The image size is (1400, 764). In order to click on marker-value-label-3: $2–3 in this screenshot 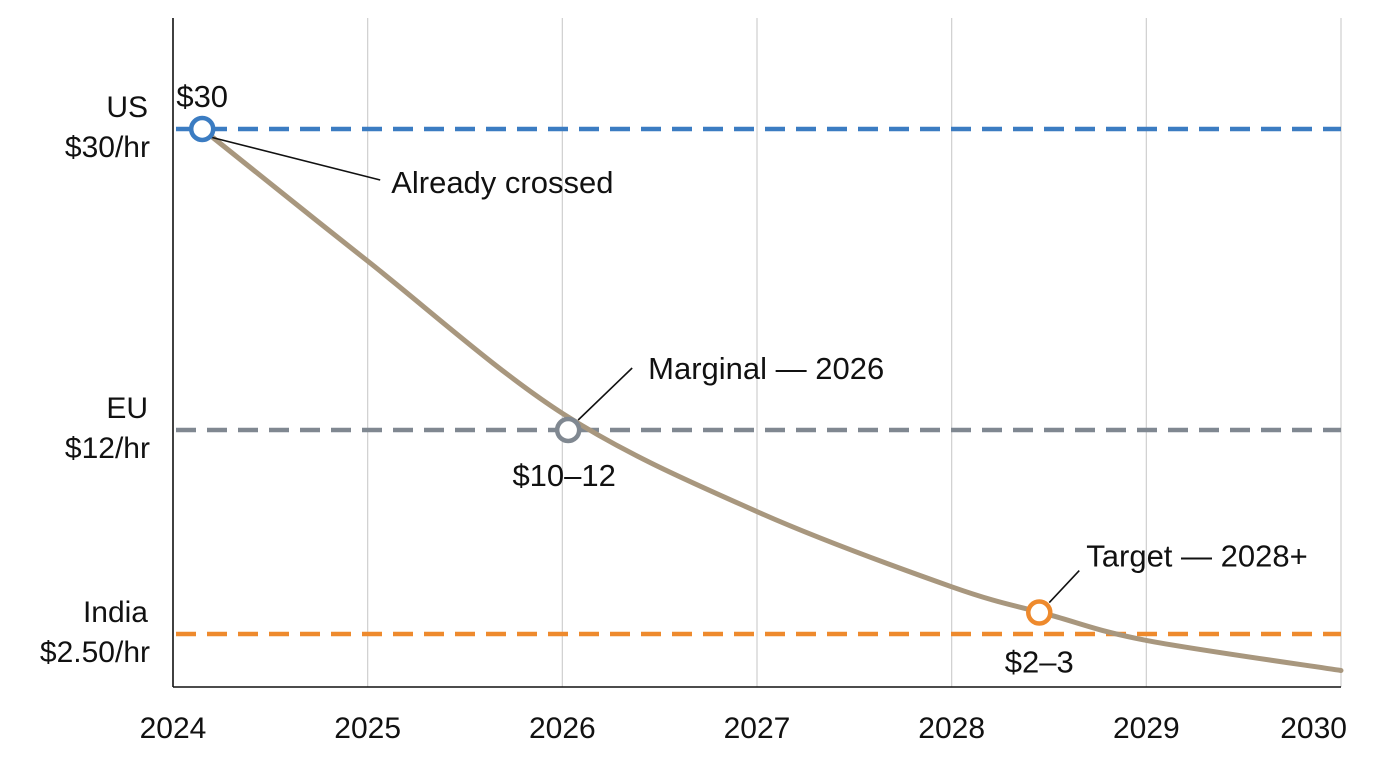, I will do `click(1039, 662)`.